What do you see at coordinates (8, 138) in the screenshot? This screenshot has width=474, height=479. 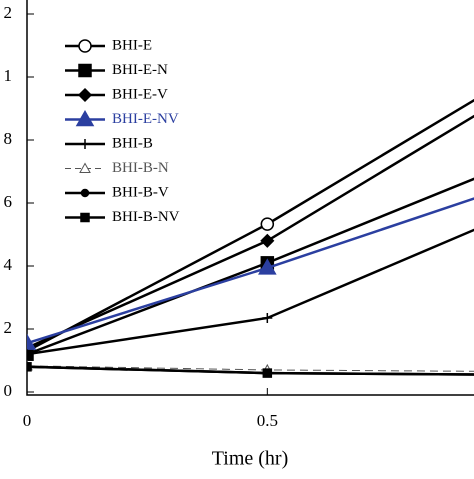 I see `y-tick-label: 8` at bounding box center [8, 138].